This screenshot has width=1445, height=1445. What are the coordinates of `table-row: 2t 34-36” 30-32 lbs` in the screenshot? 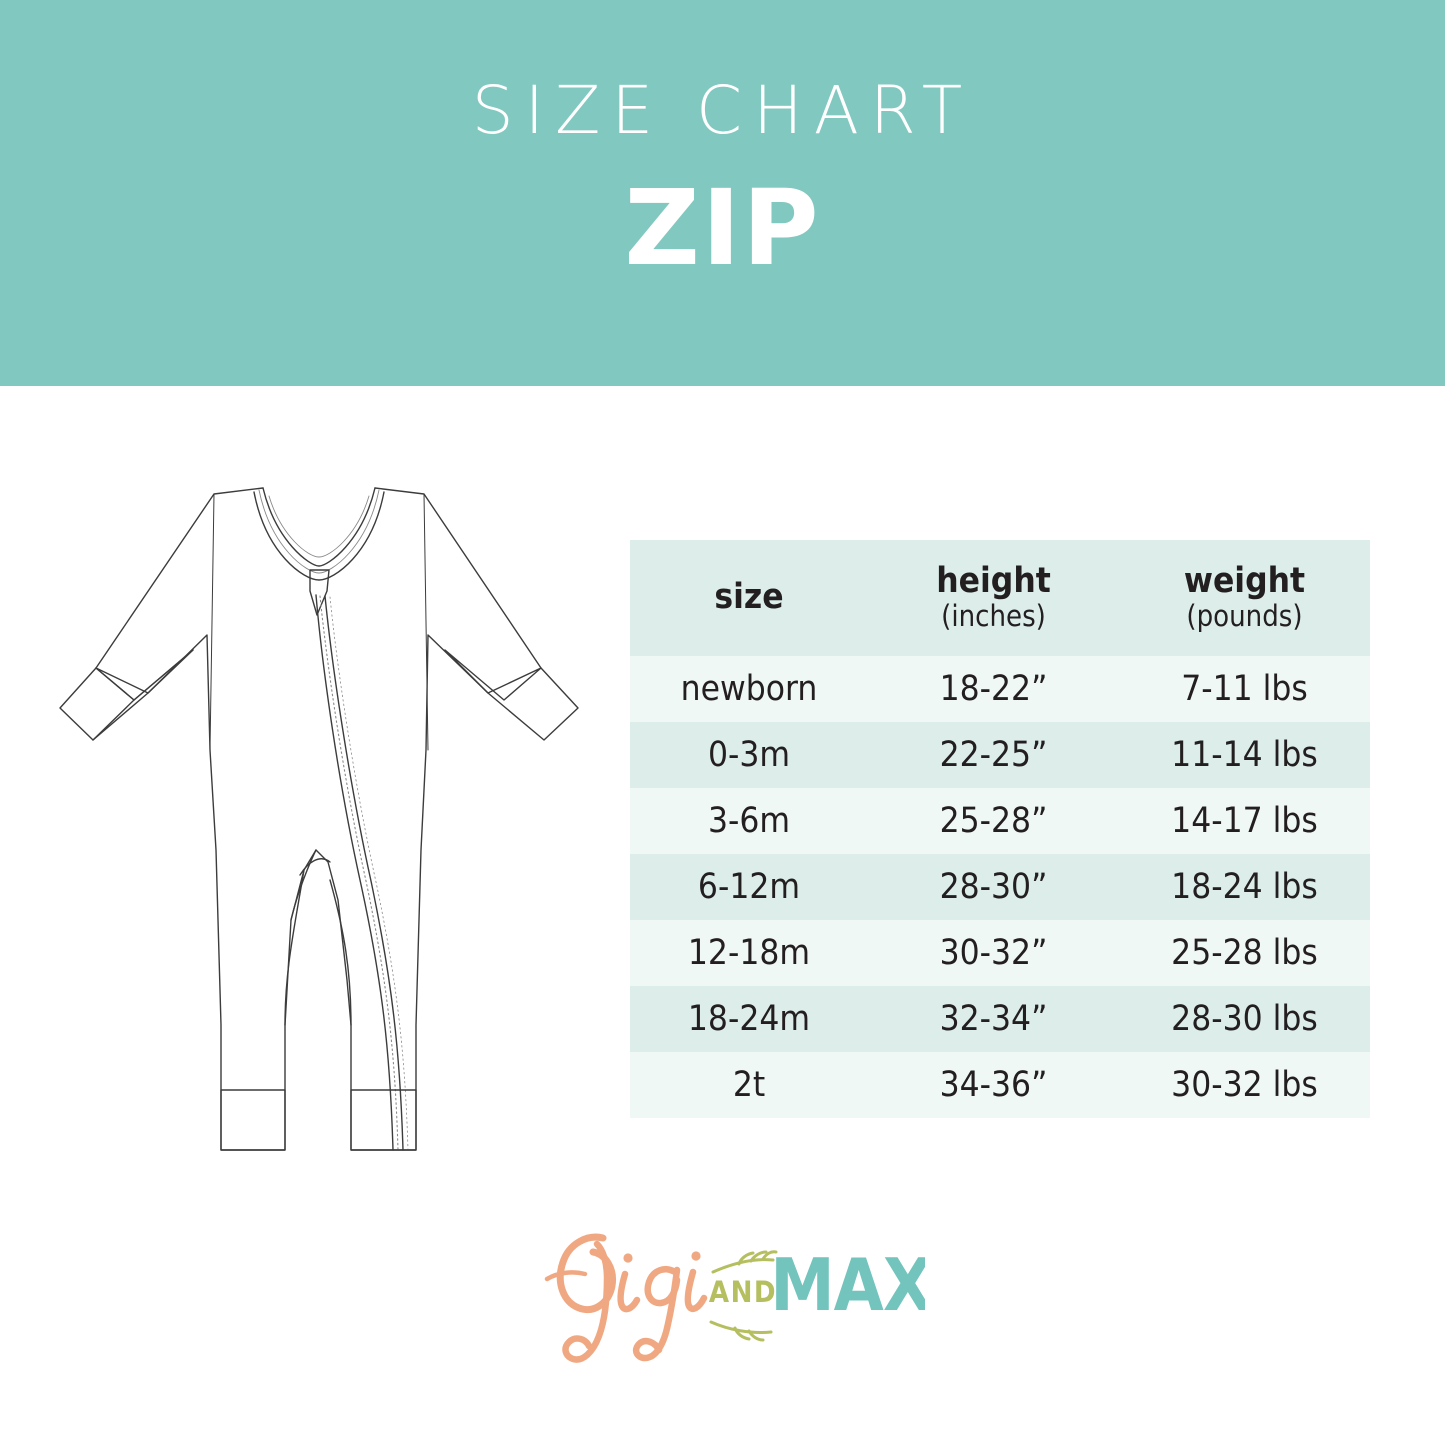 It's located at (1000, 1085).